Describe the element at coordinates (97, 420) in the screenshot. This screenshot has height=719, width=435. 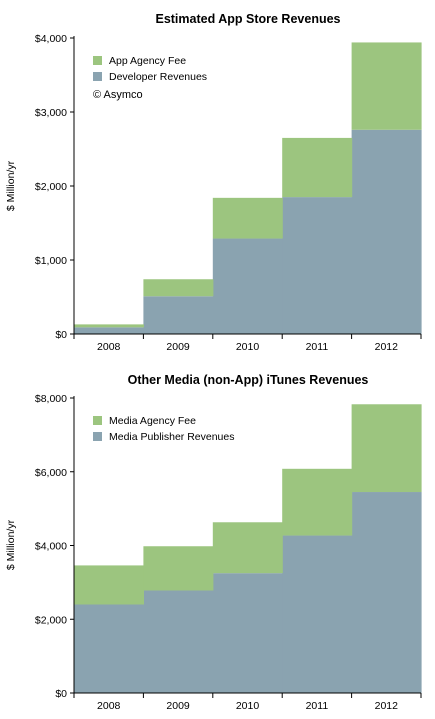
I see `legend-swatch-media-agency-fee` at that location.